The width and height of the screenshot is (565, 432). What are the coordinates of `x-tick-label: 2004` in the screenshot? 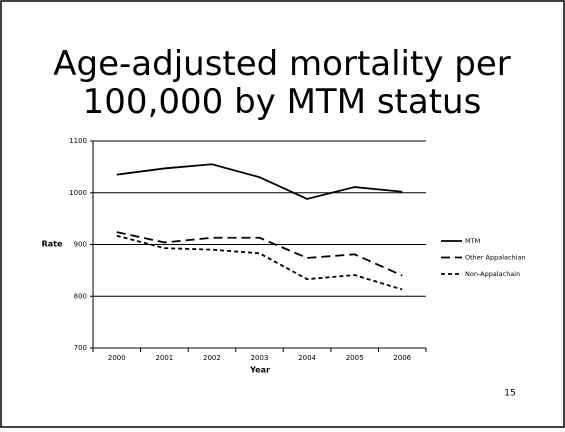 It's located at (307, 358).